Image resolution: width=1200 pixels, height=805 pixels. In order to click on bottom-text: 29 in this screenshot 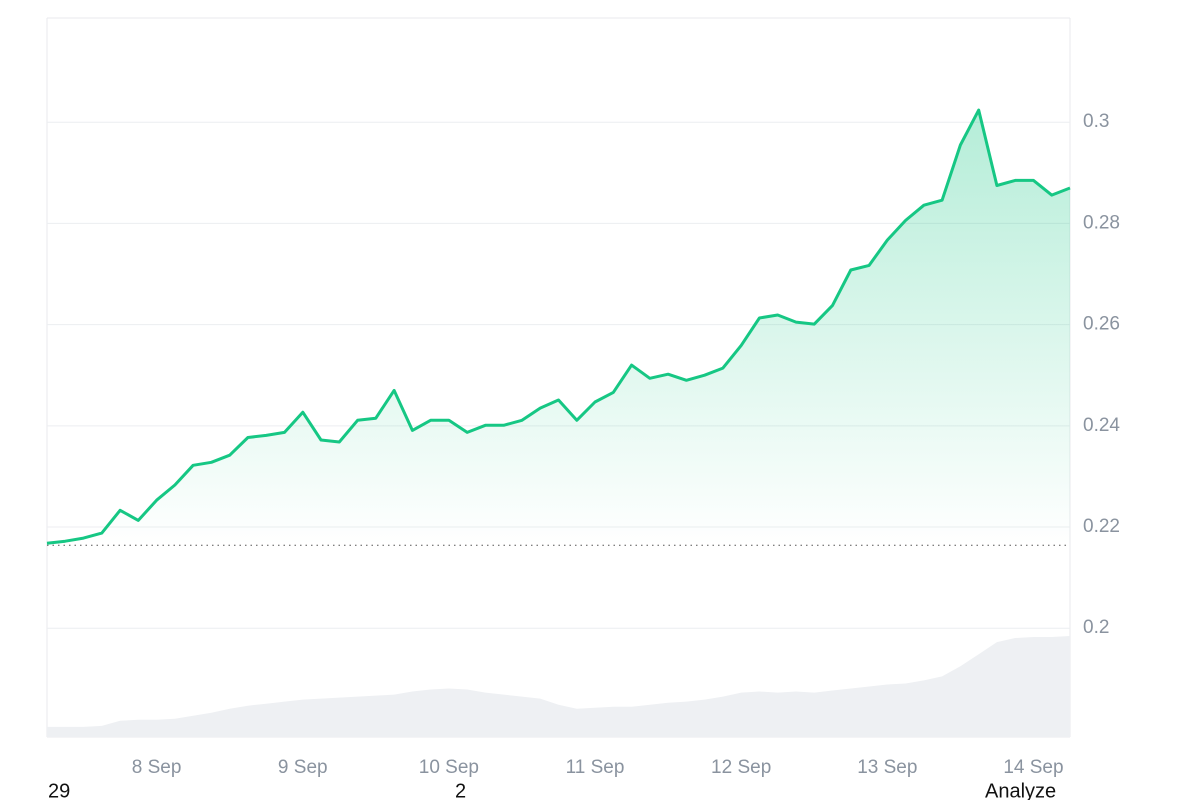, I will do `click(59, 790)`.